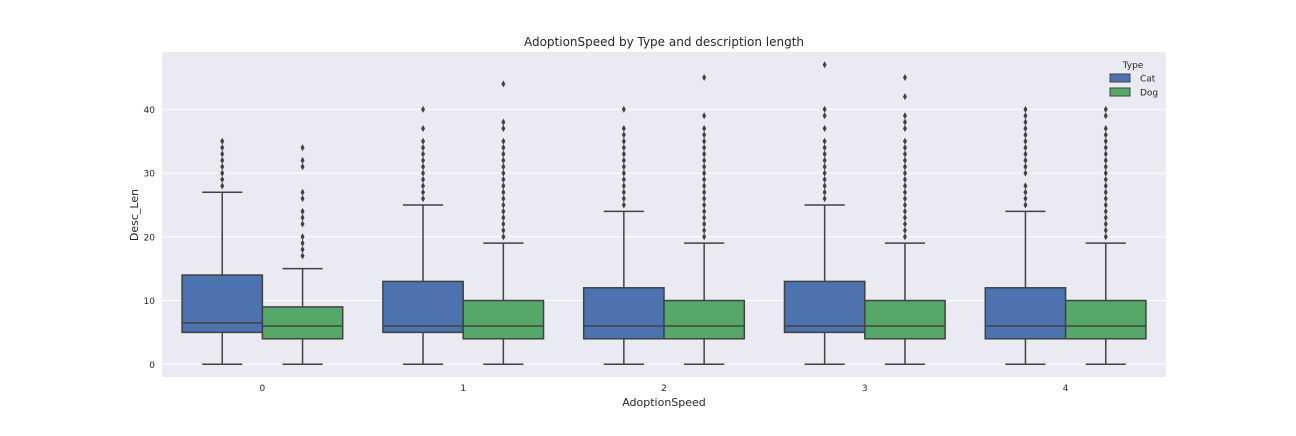  Describe the element at coordinates (134, 215) in the screenshot. I see `y-axis-label: Desc_Len` at that location.